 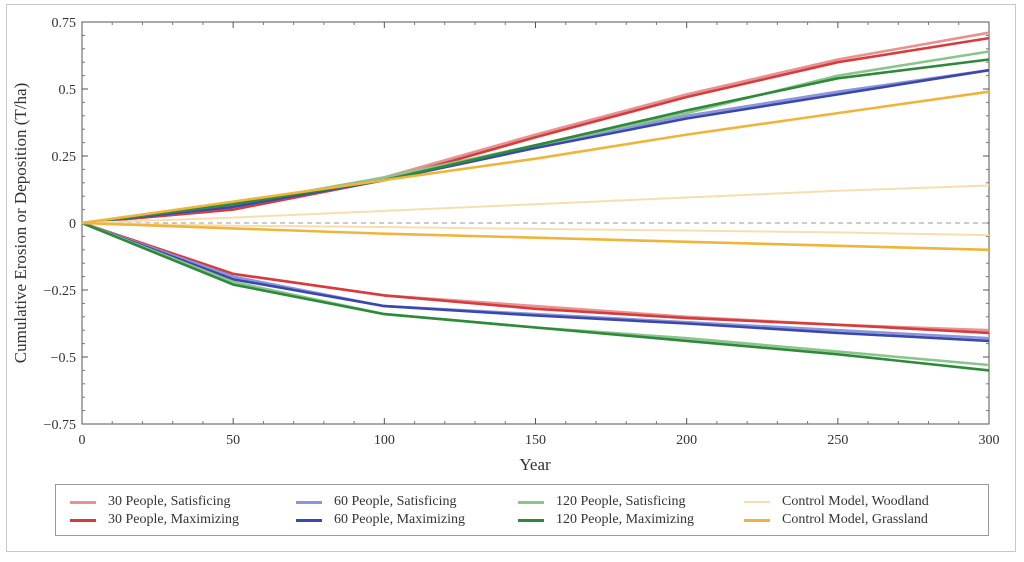 I want to click on y-tick-label: 0.5, so click(x=68, y=90).